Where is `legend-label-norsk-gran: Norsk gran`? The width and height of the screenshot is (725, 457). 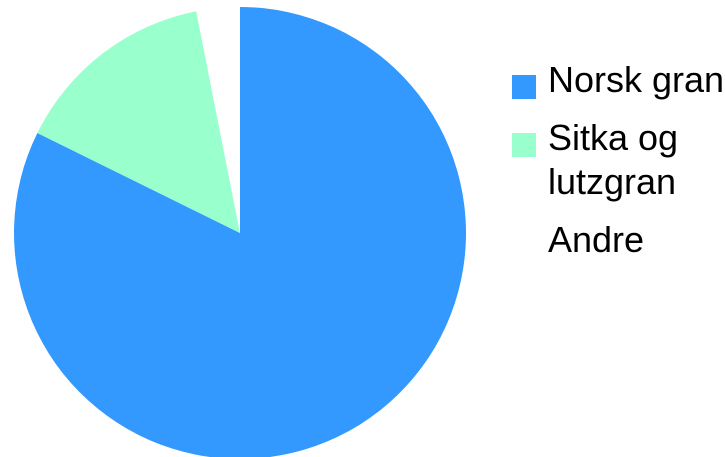 legend-label-norsk-gran: Norsk gran is located at coordinates (636, 79).